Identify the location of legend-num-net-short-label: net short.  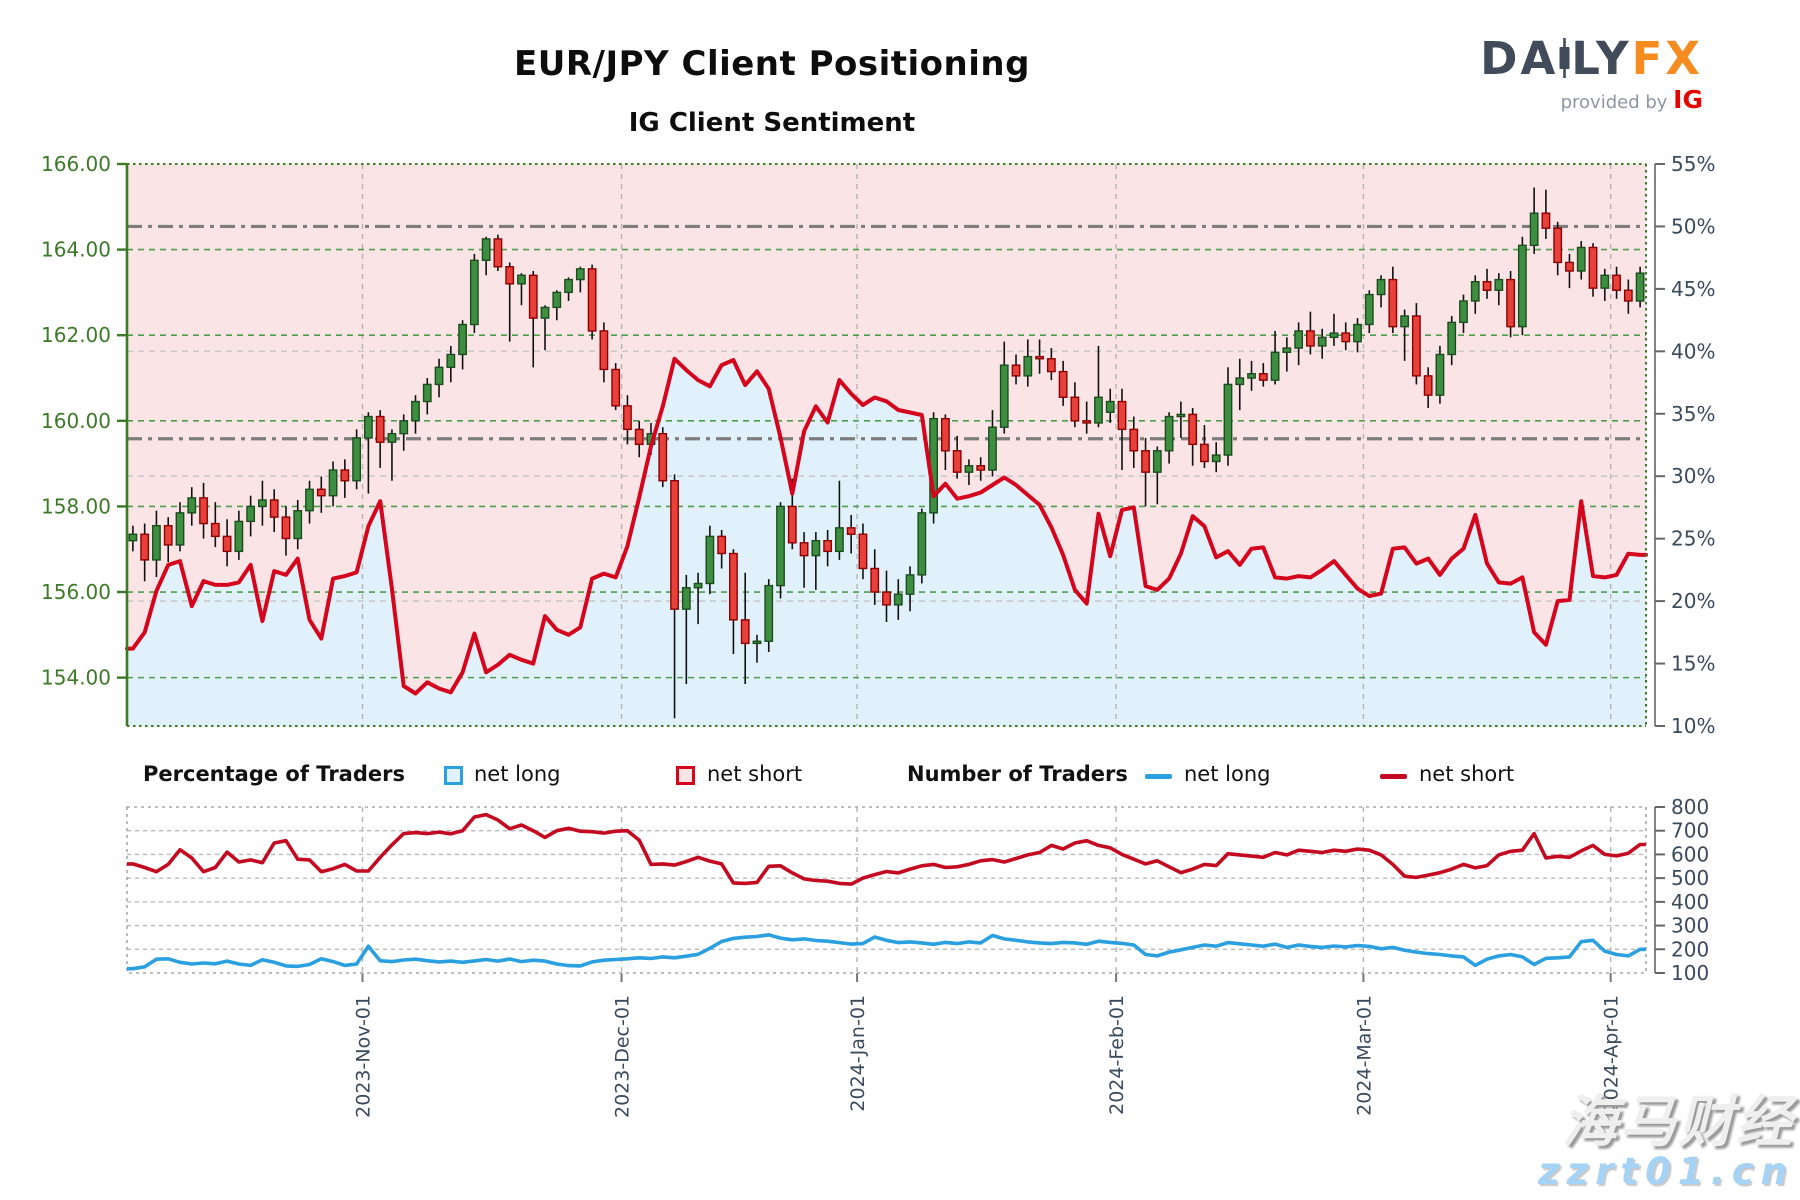
(1467, 774).